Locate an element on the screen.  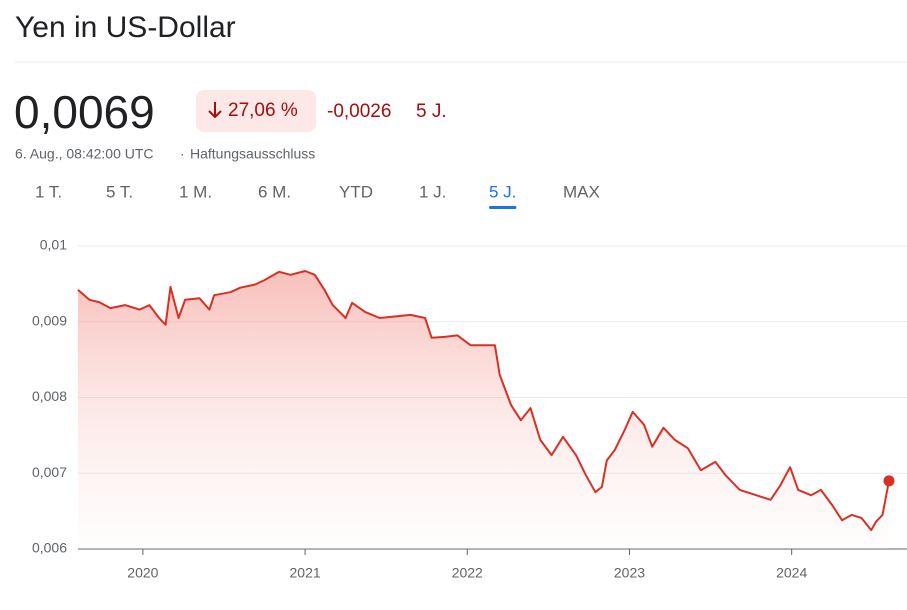
last-point is located at coordinates (889, 481).